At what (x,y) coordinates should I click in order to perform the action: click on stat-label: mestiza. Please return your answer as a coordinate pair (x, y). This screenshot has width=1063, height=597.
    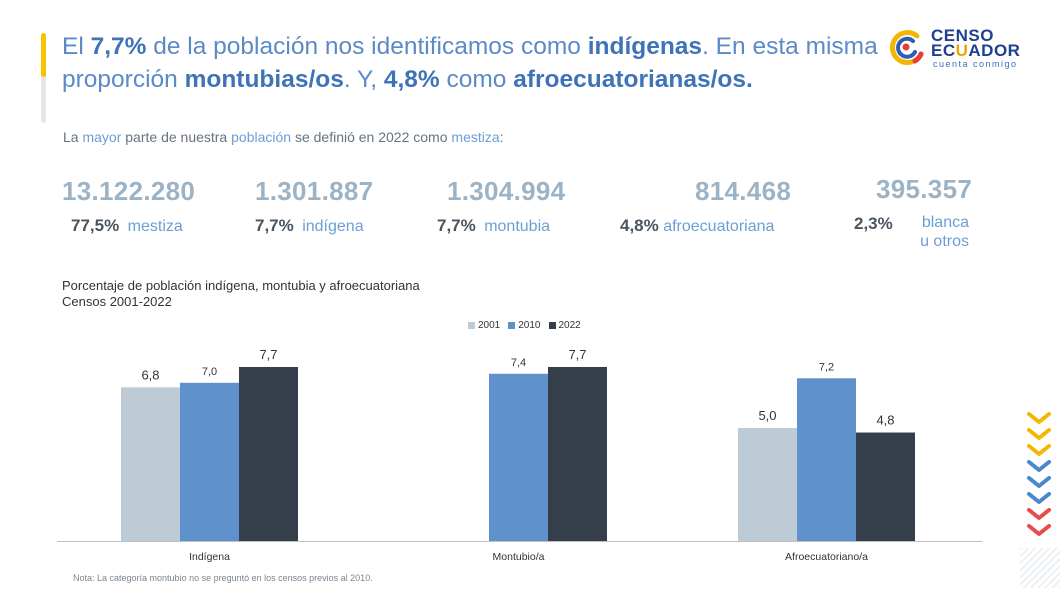
    Looking at the image, I should click on (155, 226).